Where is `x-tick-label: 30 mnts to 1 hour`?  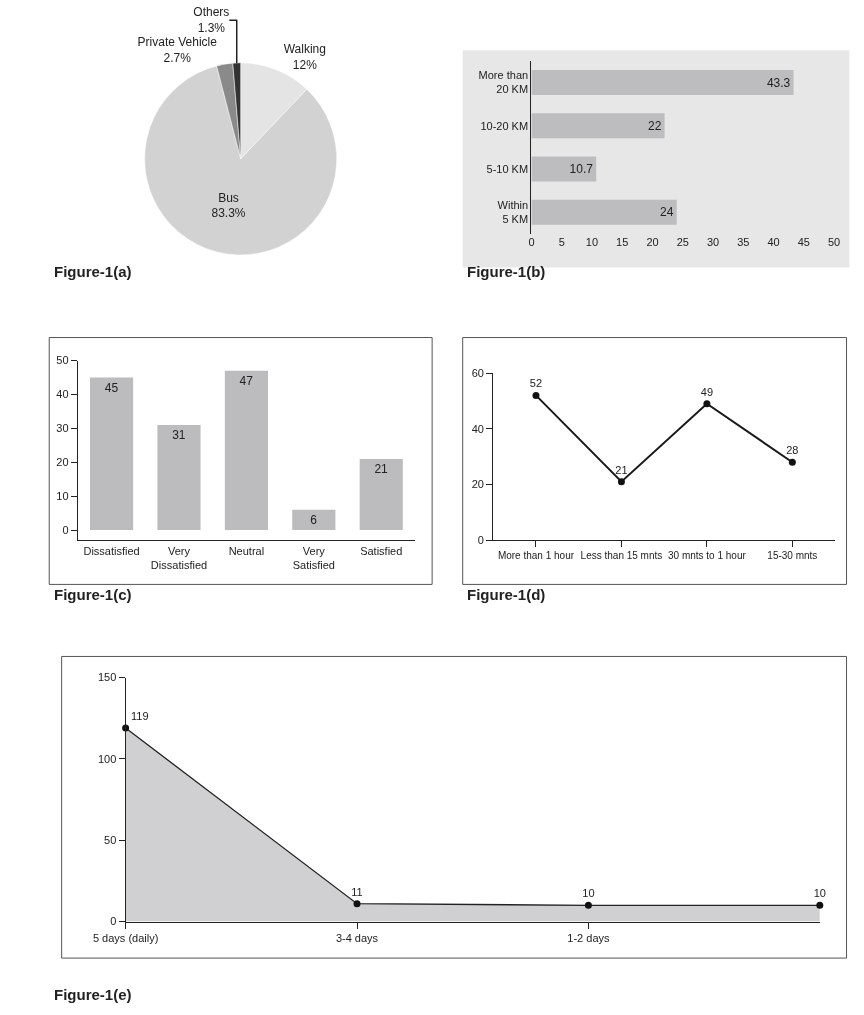
x-tick-label: 30 mnts to 1 hour is located at coordinates (707, 556).